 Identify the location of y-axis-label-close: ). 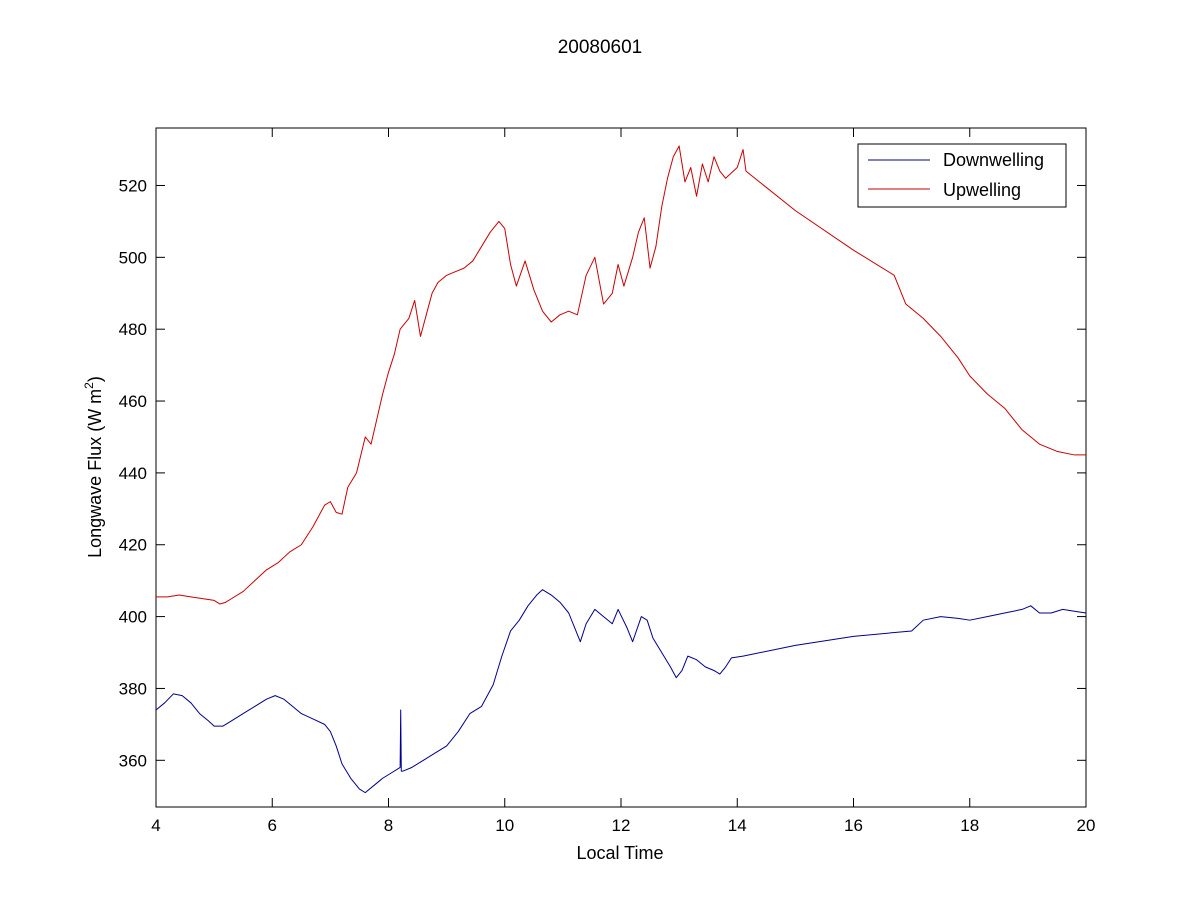
(95, 379).